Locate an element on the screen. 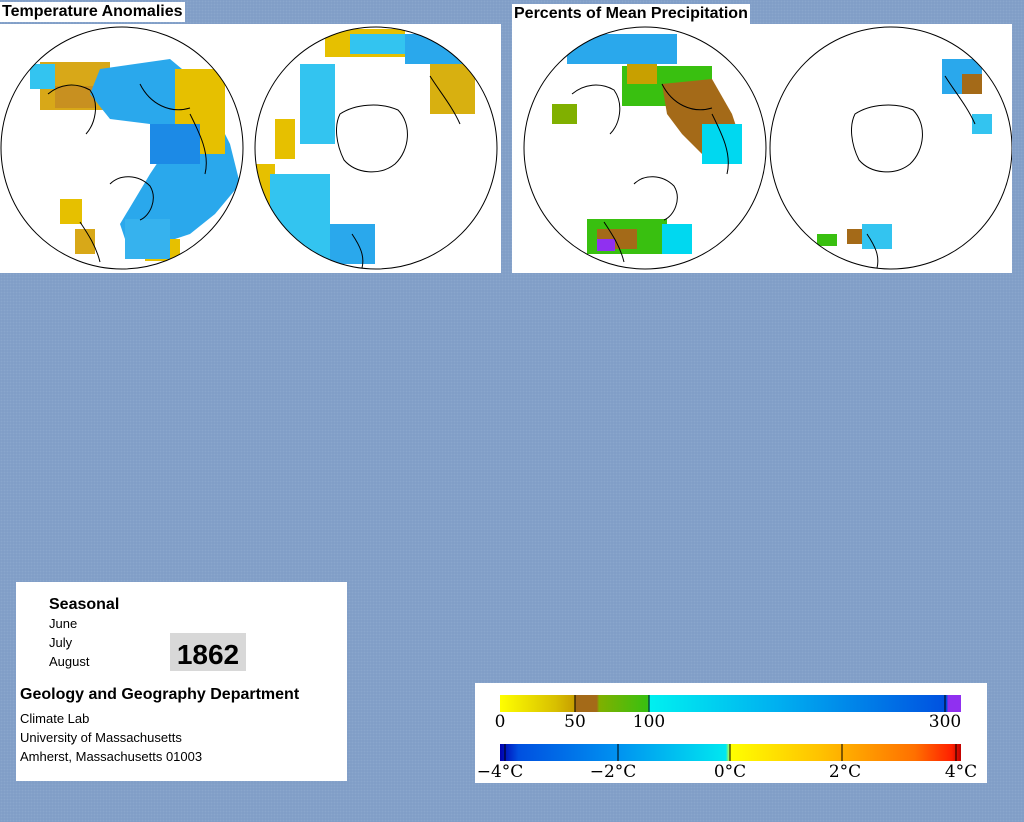 The height and width of the screenshot is (822, 1024). temperature-anomalies-title: Temperature Anomalies is located at coordinates (92, 12).